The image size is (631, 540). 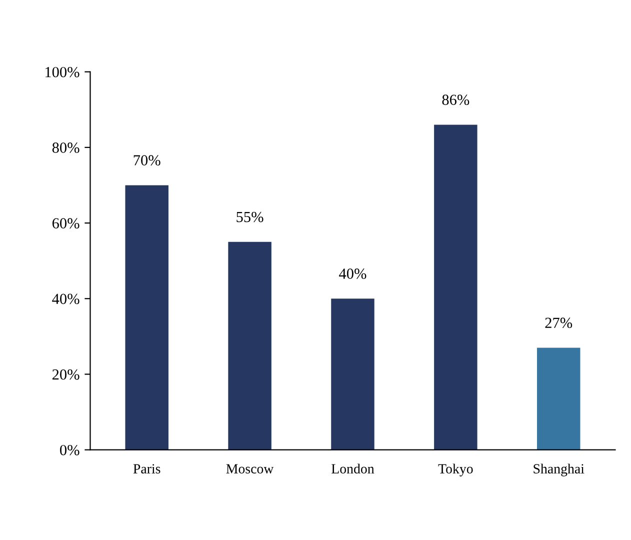 I want to click on x-tick-label: Shanghai, so click(x=559, y=470).